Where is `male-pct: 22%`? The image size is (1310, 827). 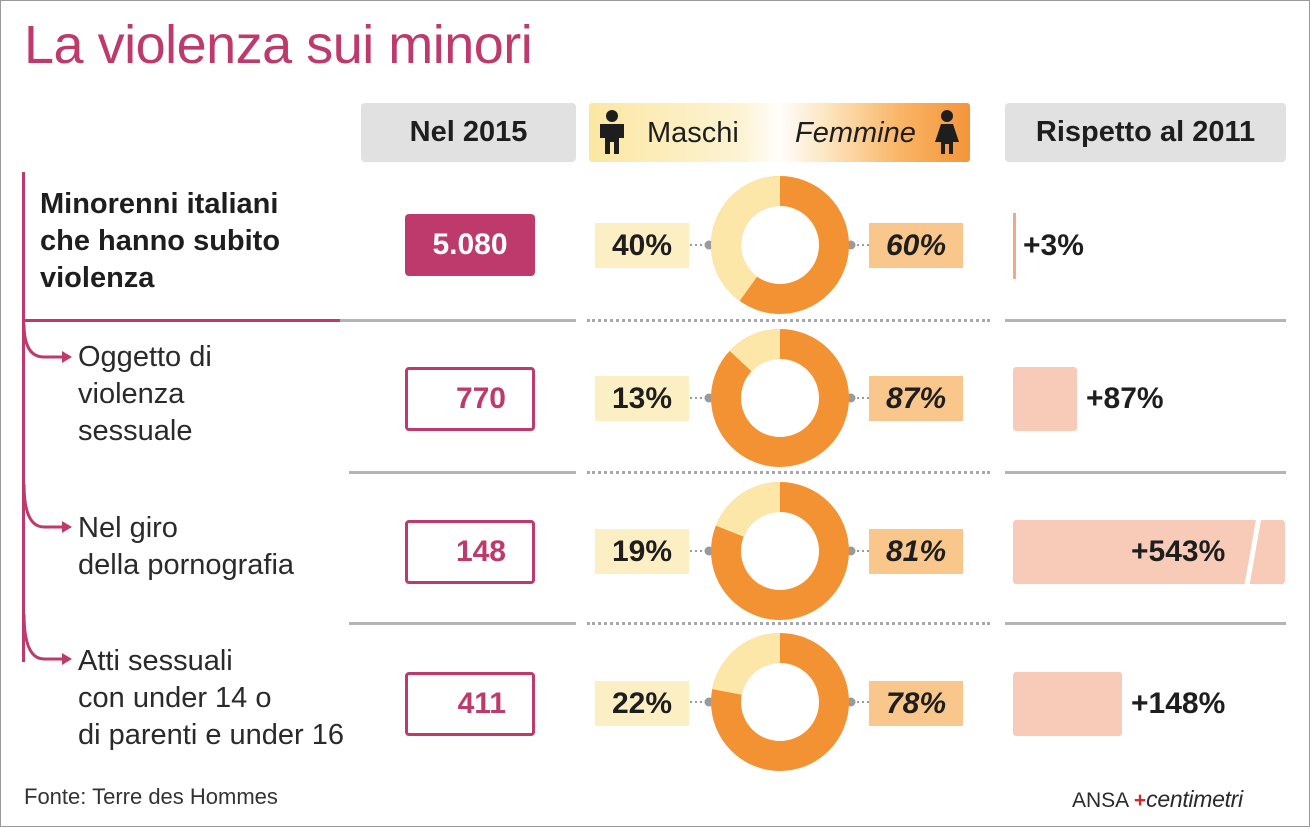 male-pct: 22% is located at coordinates (642, 703).